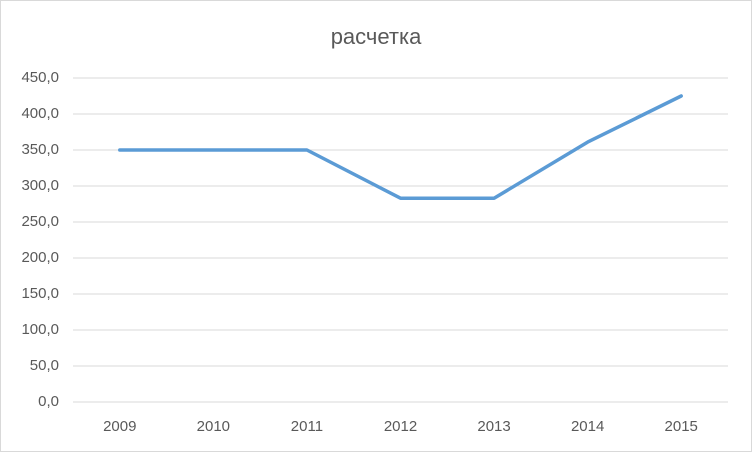  What do you see at coordinates (213, 426) in the screenshot?
I see `x-tick-label: 2010` at bounding box center [213, 426].